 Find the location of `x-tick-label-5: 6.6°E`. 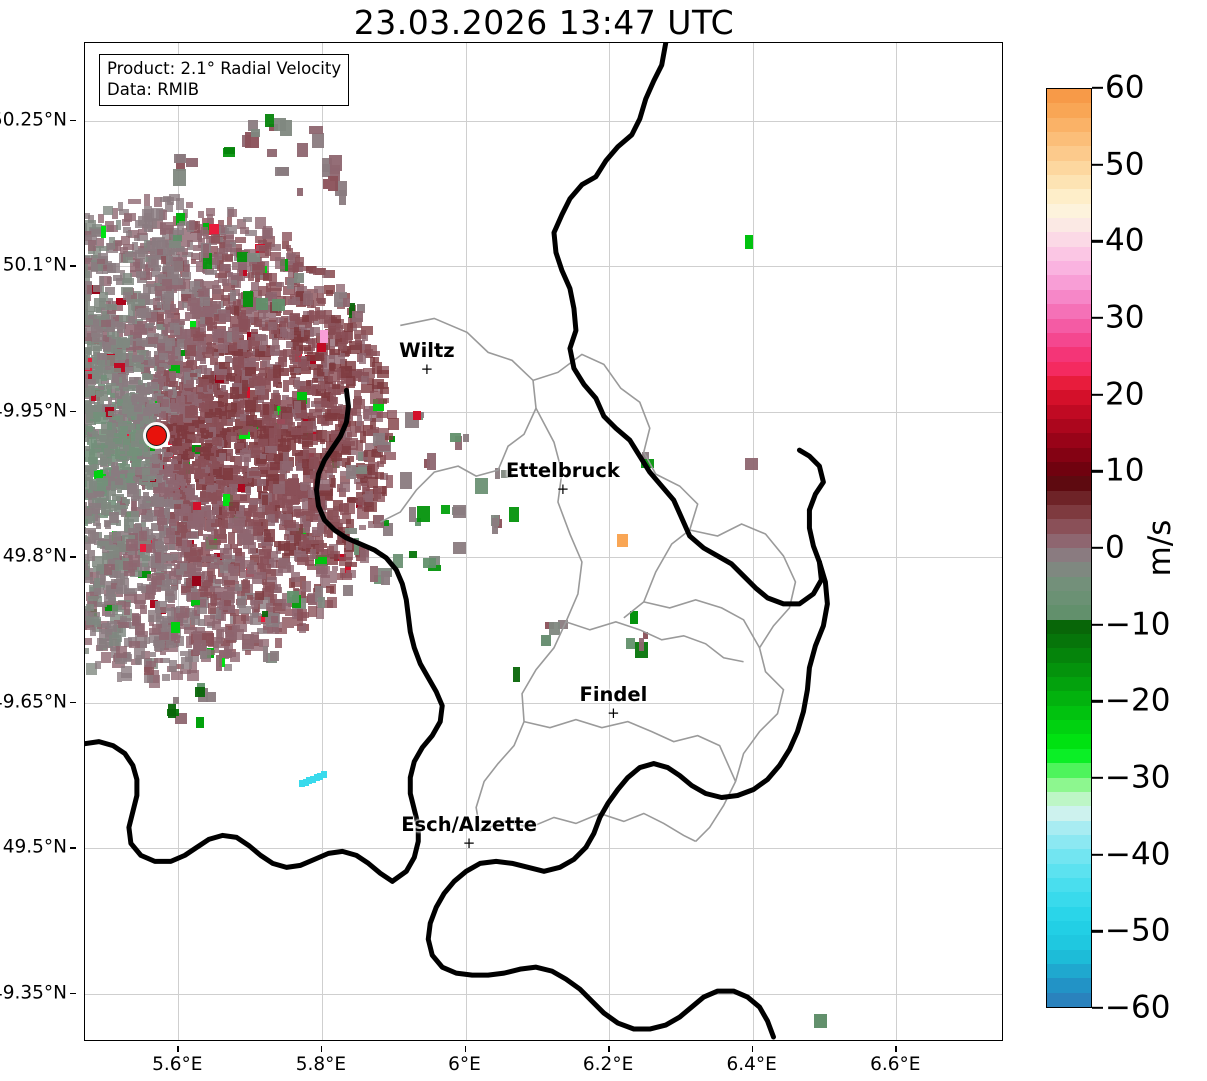

x-tick-label-5: 6.6°E is located at coordinates (895, 1064).